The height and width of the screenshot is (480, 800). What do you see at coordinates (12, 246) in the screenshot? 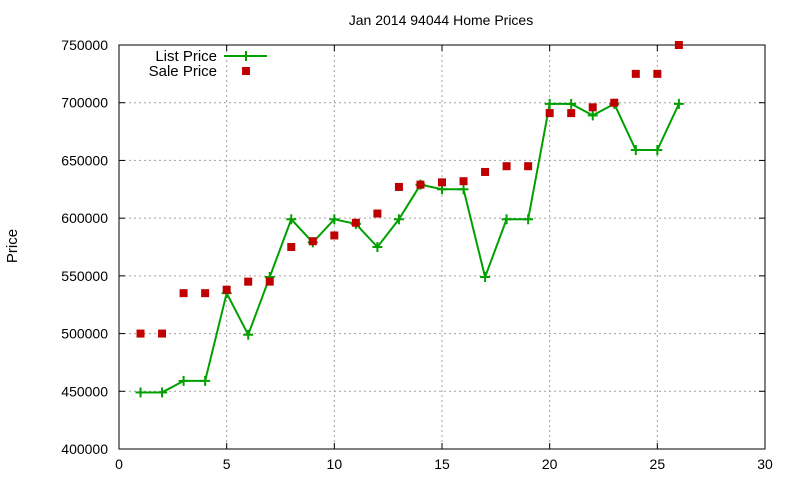
I see `y-axis-label: Price` at bounding box center [12, 246].